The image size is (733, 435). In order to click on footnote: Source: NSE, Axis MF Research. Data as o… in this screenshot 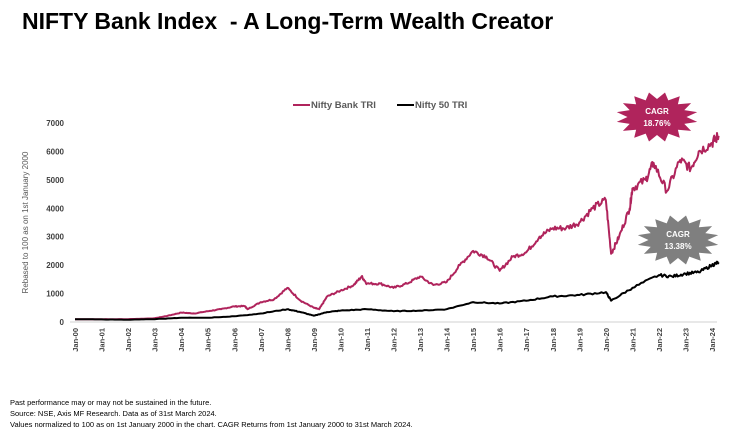, I will do `click(113, 413)`.